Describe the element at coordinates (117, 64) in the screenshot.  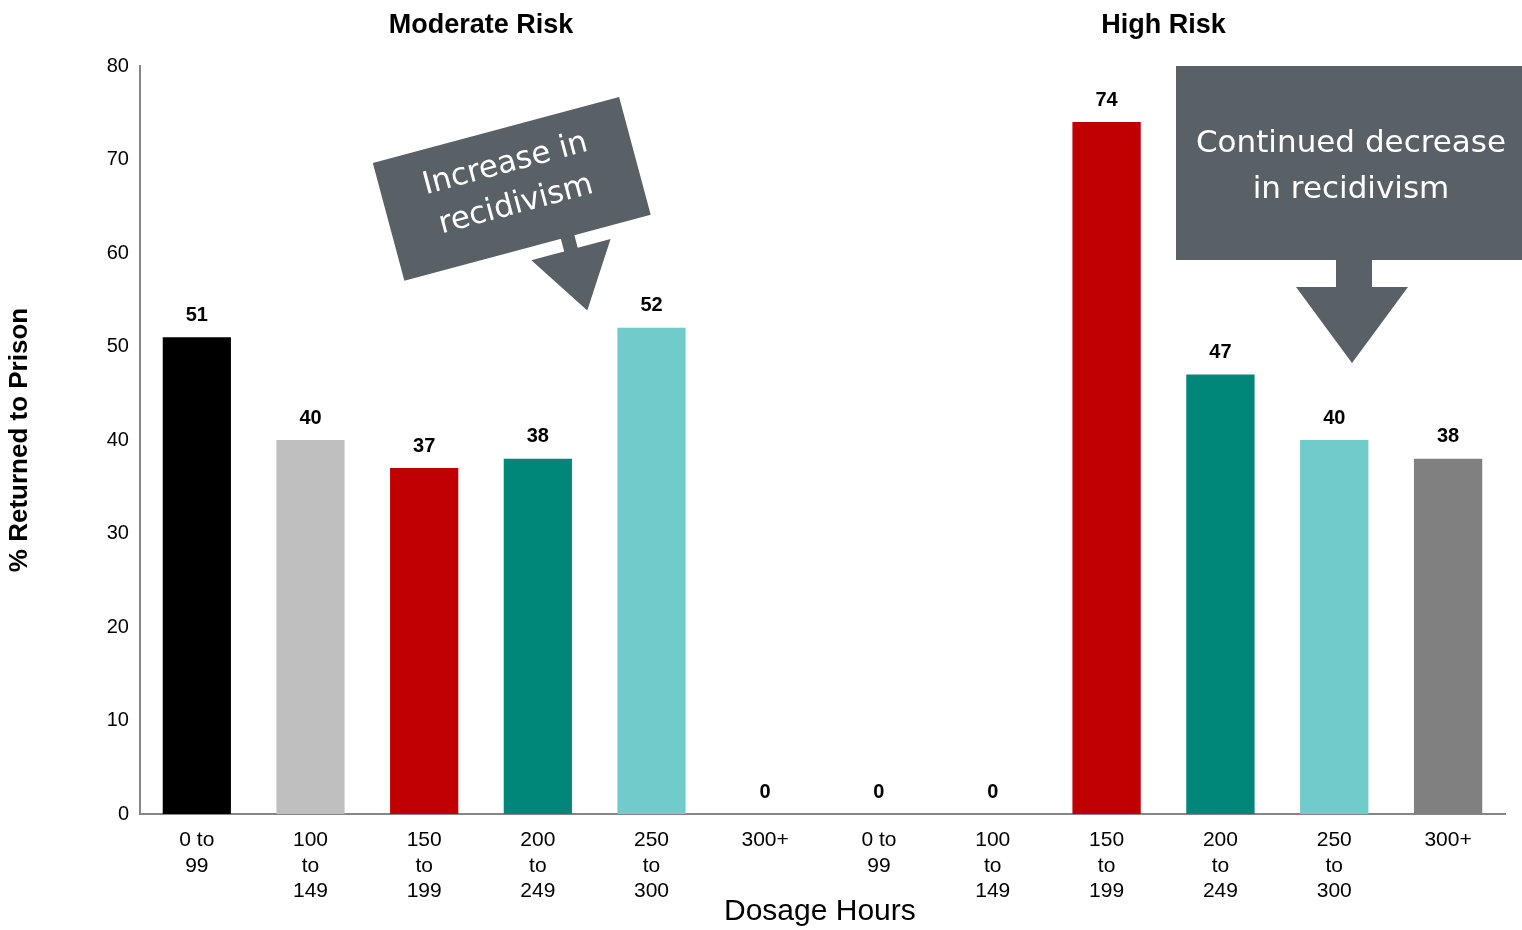
I see `y-tick-label: 80` at that location.